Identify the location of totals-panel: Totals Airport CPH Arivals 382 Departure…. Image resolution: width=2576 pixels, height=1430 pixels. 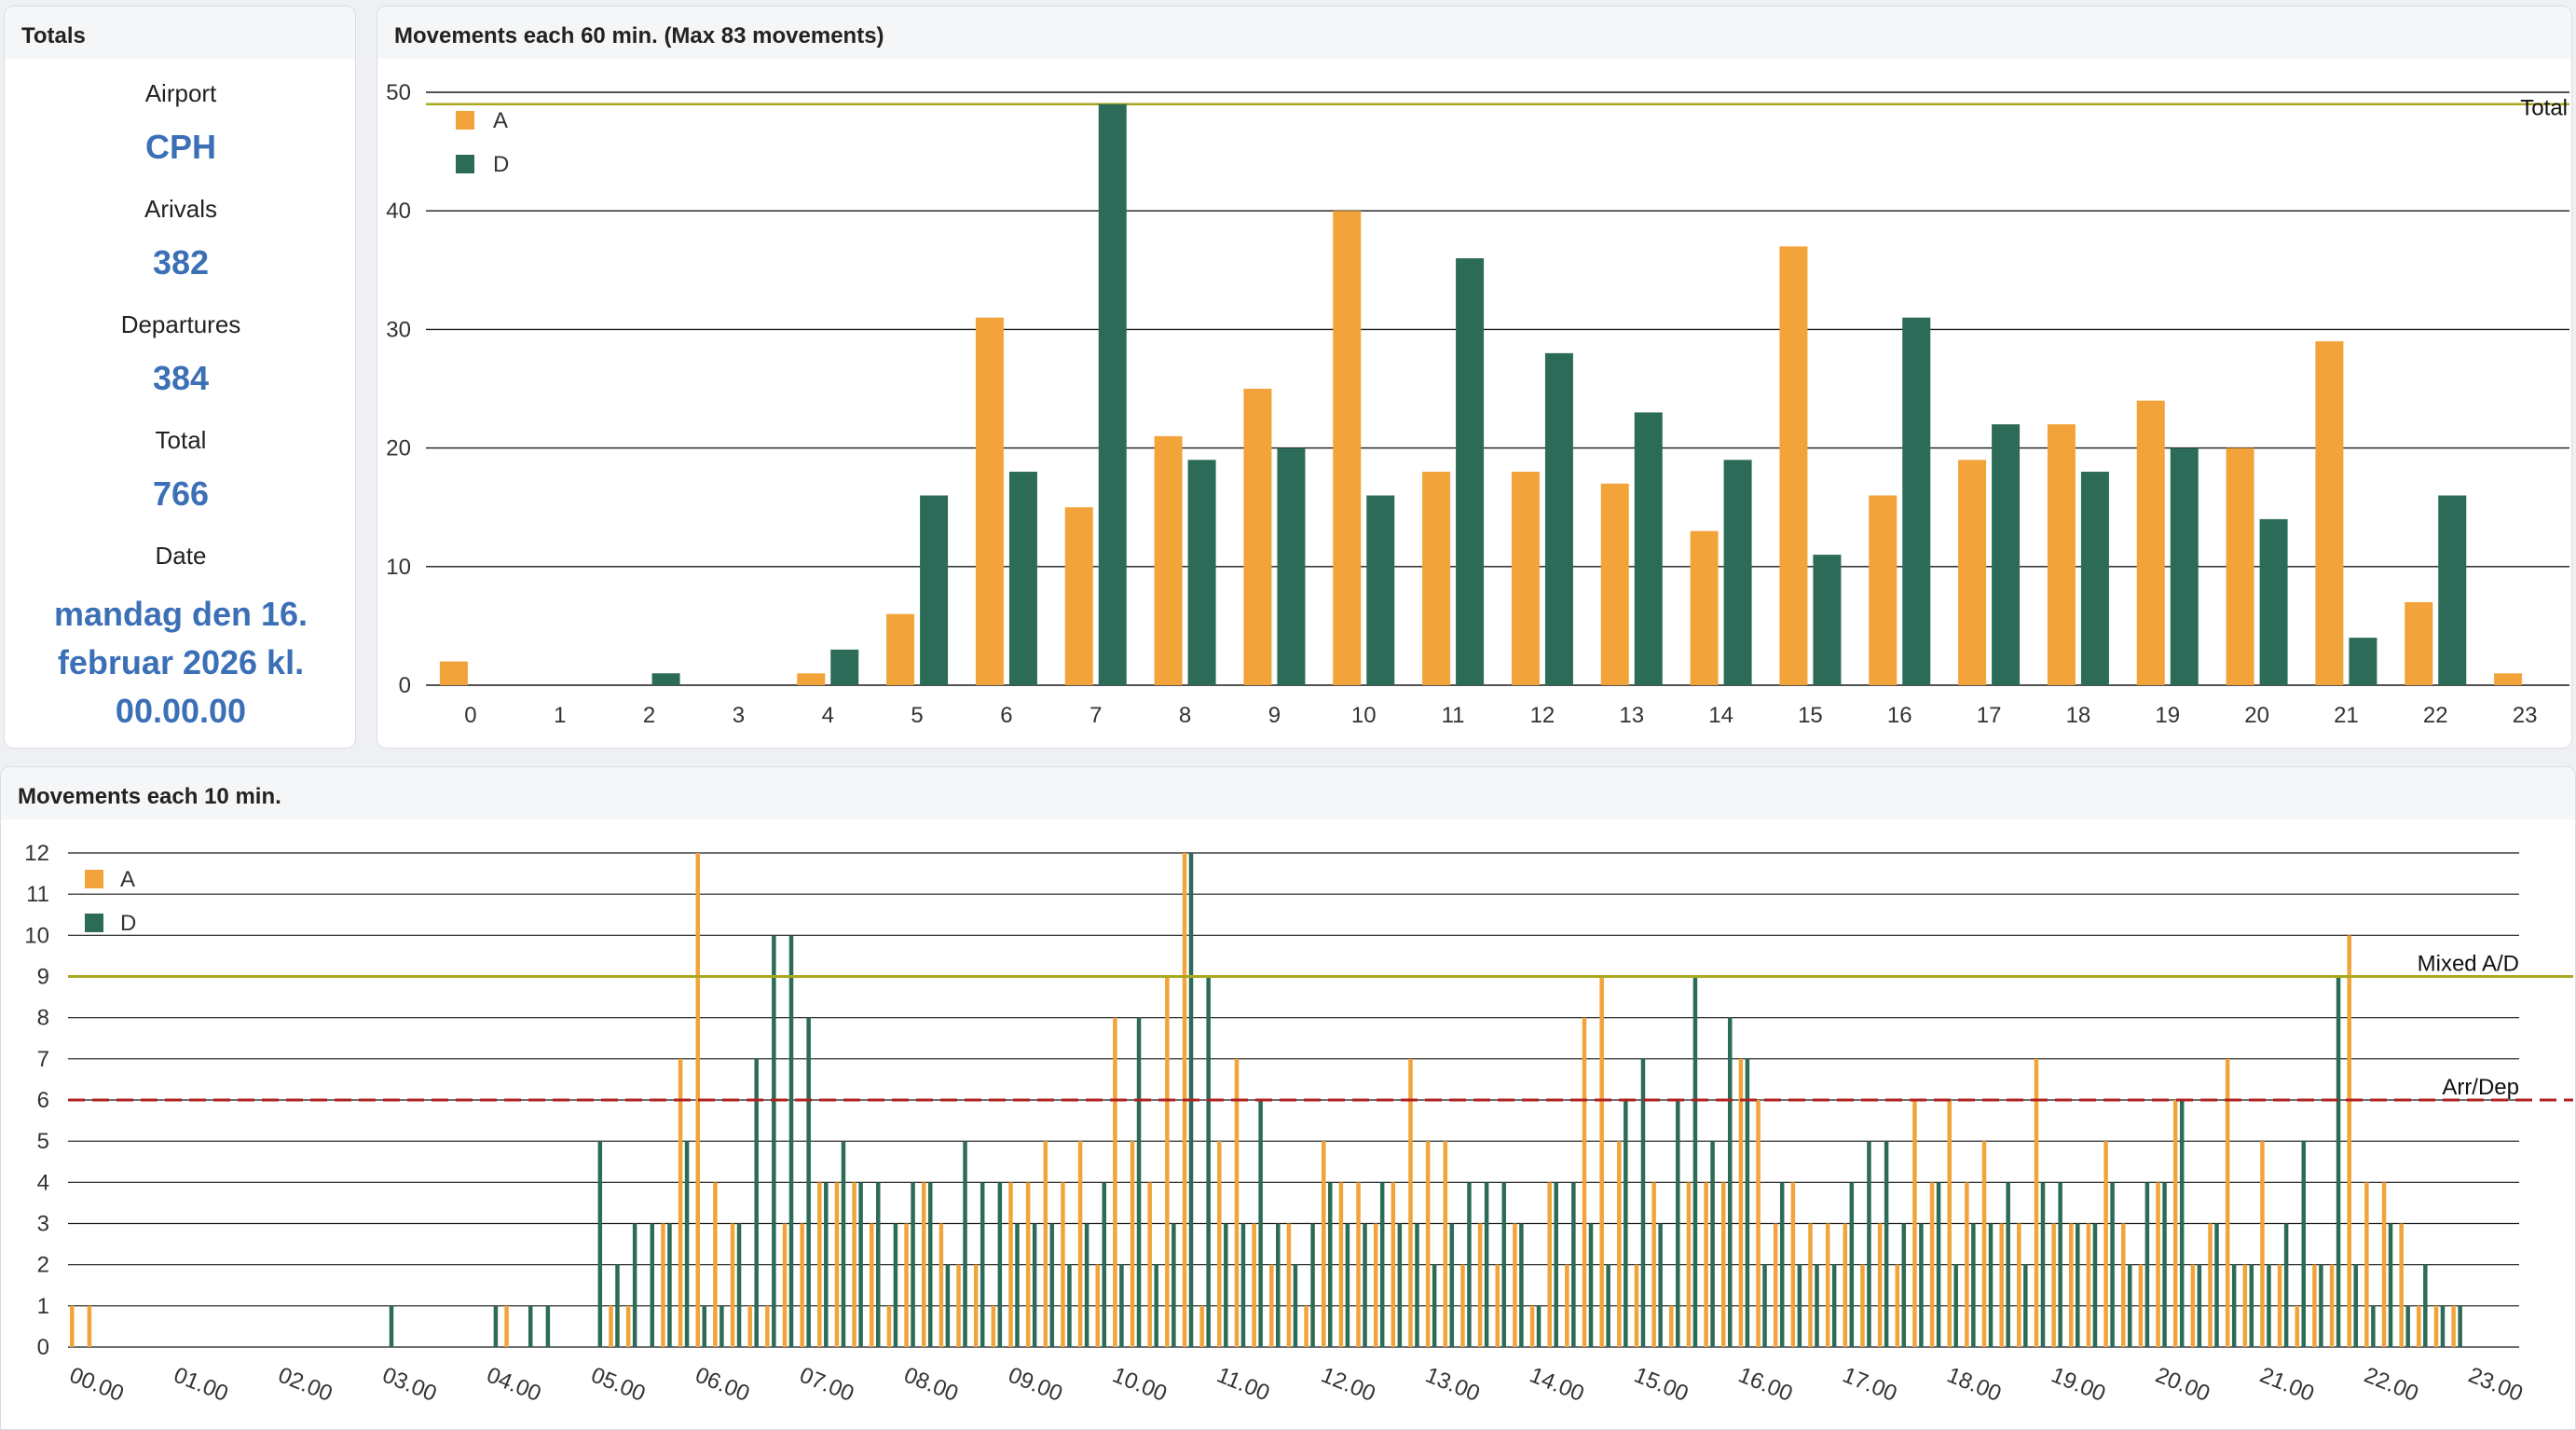
(180, 377).